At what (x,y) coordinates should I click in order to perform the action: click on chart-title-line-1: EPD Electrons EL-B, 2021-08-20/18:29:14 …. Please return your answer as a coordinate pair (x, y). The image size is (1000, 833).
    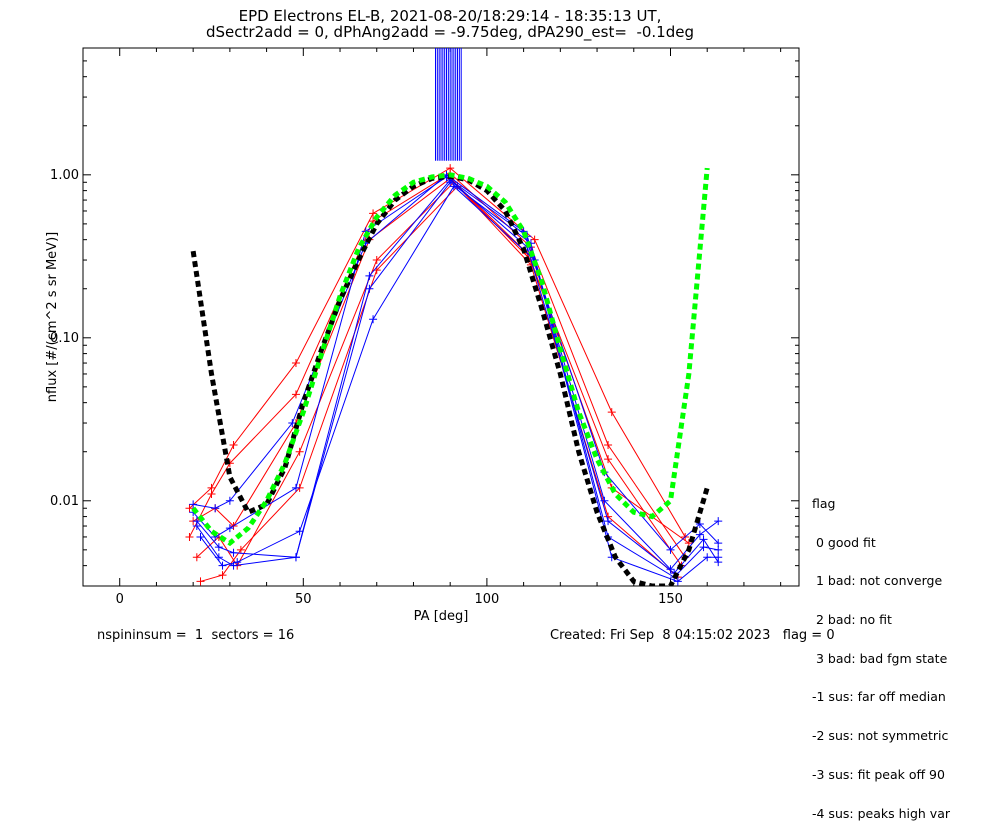
    Looking at the image, I should click on (450, 16).